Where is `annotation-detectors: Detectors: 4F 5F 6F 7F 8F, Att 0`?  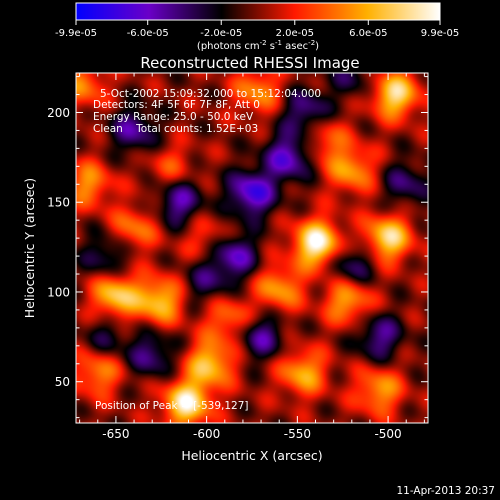 annotation-detectors: Detectors: 4F 5F 6F 7F 8F, Att 0 is located at coordinates (176, 105).